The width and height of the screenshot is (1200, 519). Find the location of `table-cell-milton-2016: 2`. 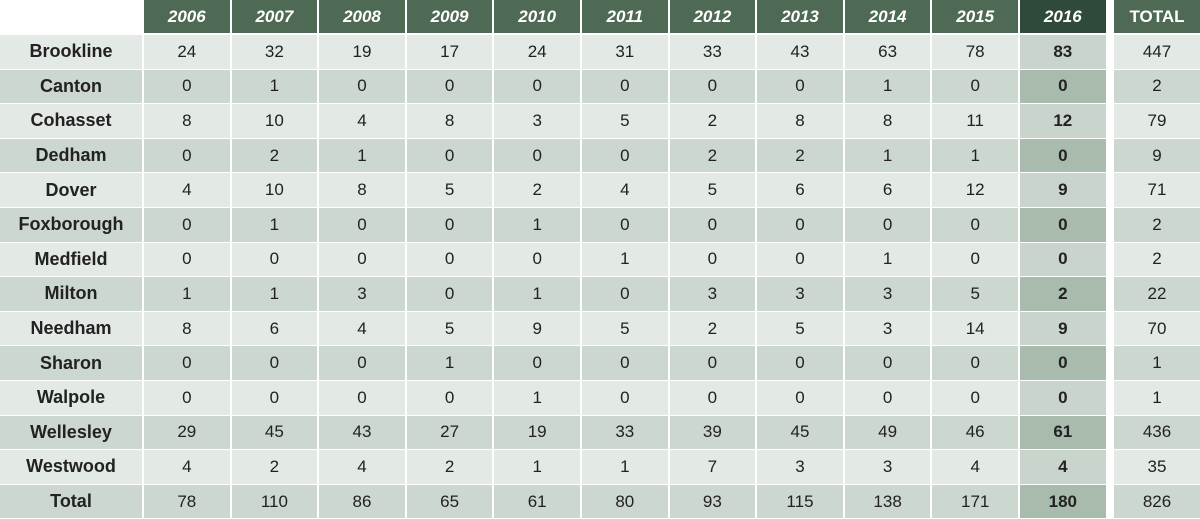

table-cell-milton-2016: 2 is located at coordinates (1063, 294).